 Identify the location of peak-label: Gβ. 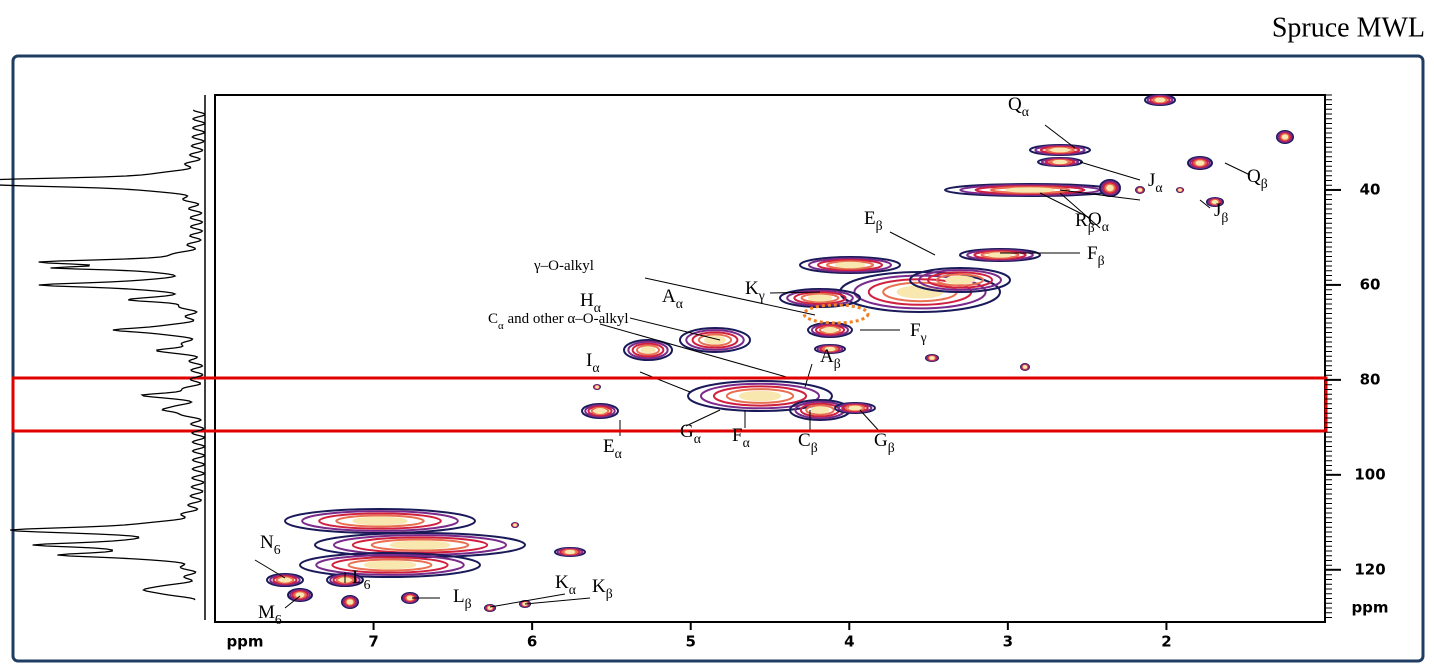
(884, 442).